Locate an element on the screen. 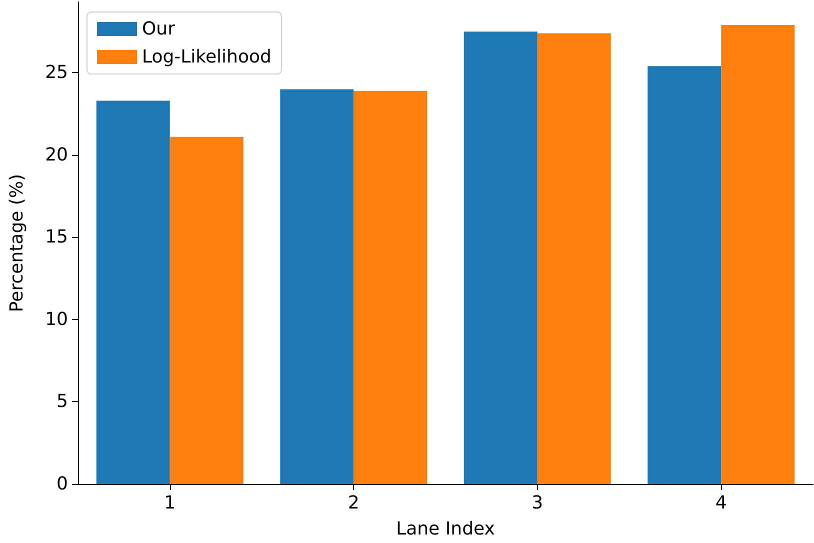 The height and width of the screenshot is (543, 814). y-tick-label: 15 is located at coordinates (56, 237).